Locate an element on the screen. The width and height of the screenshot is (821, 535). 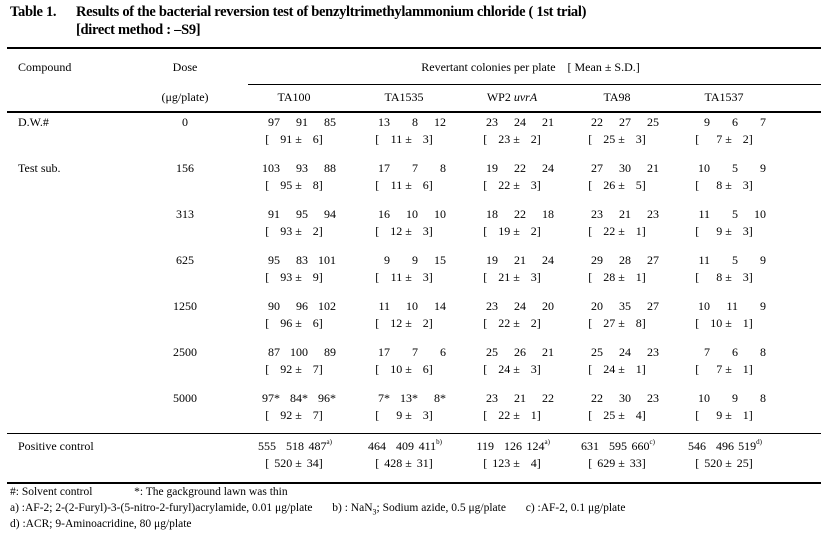
plate-count: 16 is located at coordinates (376, 214).